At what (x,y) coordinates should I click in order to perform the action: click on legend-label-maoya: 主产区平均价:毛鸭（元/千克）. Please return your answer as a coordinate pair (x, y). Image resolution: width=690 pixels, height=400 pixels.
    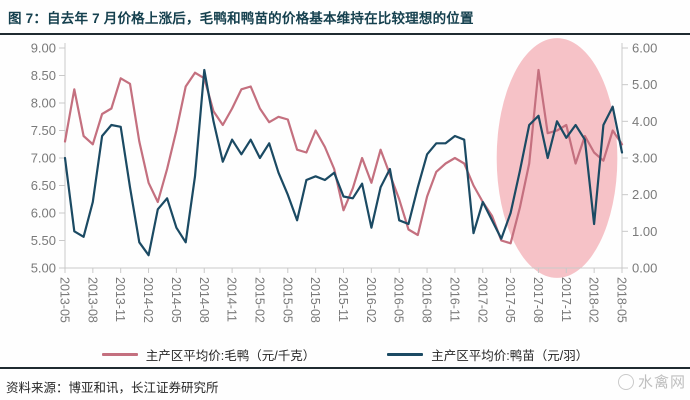
    Looking at the image, I should click on (230, 355).